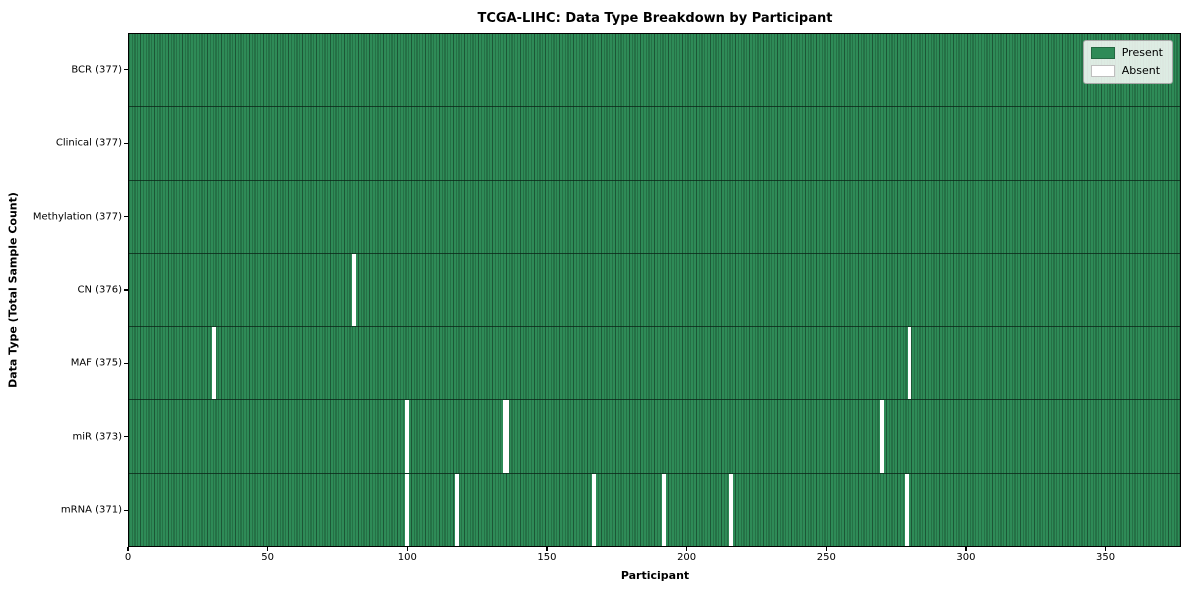 Image resolution: width=1200 pixels, height=600 pixels. I want to click on x-tick-label: 100, so click(407, 557).